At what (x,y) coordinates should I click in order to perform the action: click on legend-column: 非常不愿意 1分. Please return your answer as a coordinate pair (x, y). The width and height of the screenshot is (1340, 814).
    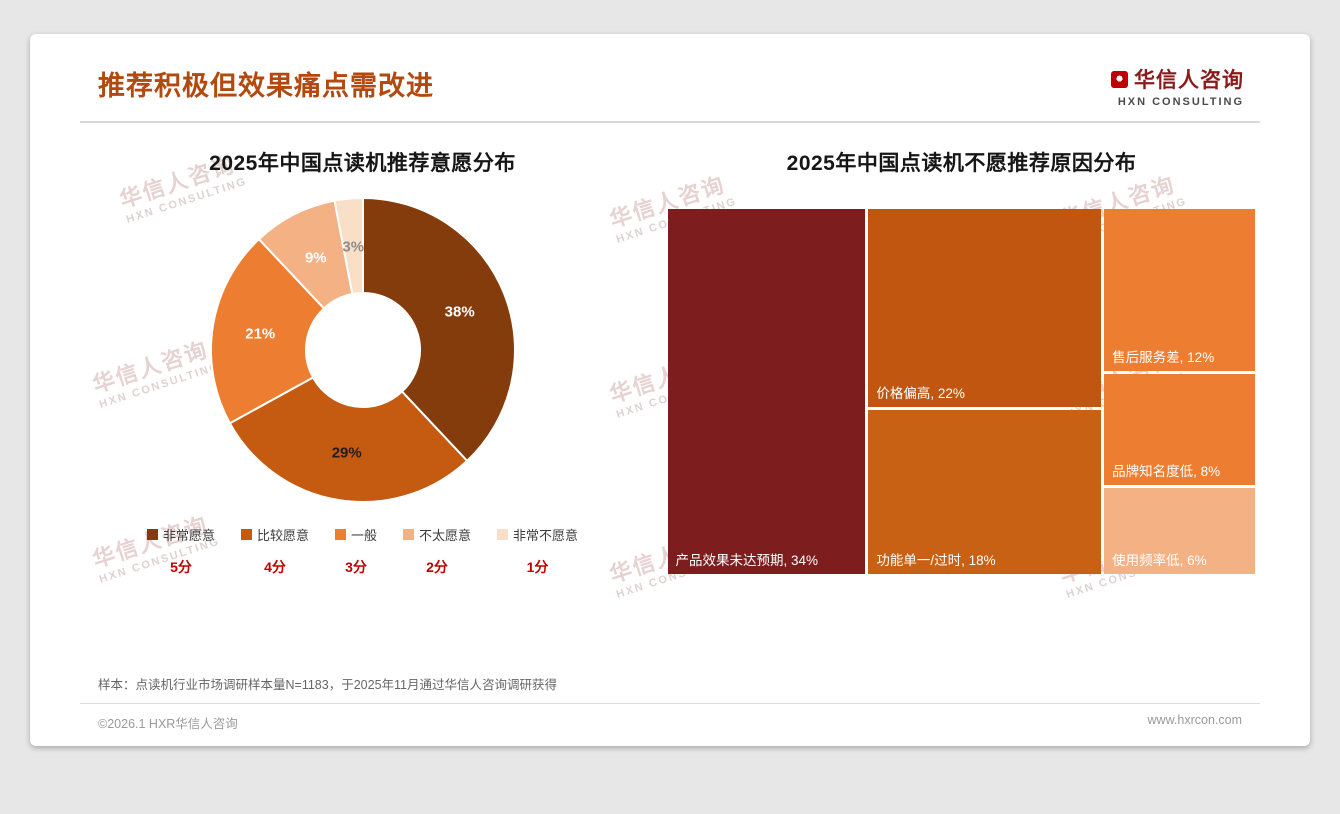
    Looking at the image, I should click on (537, 551).